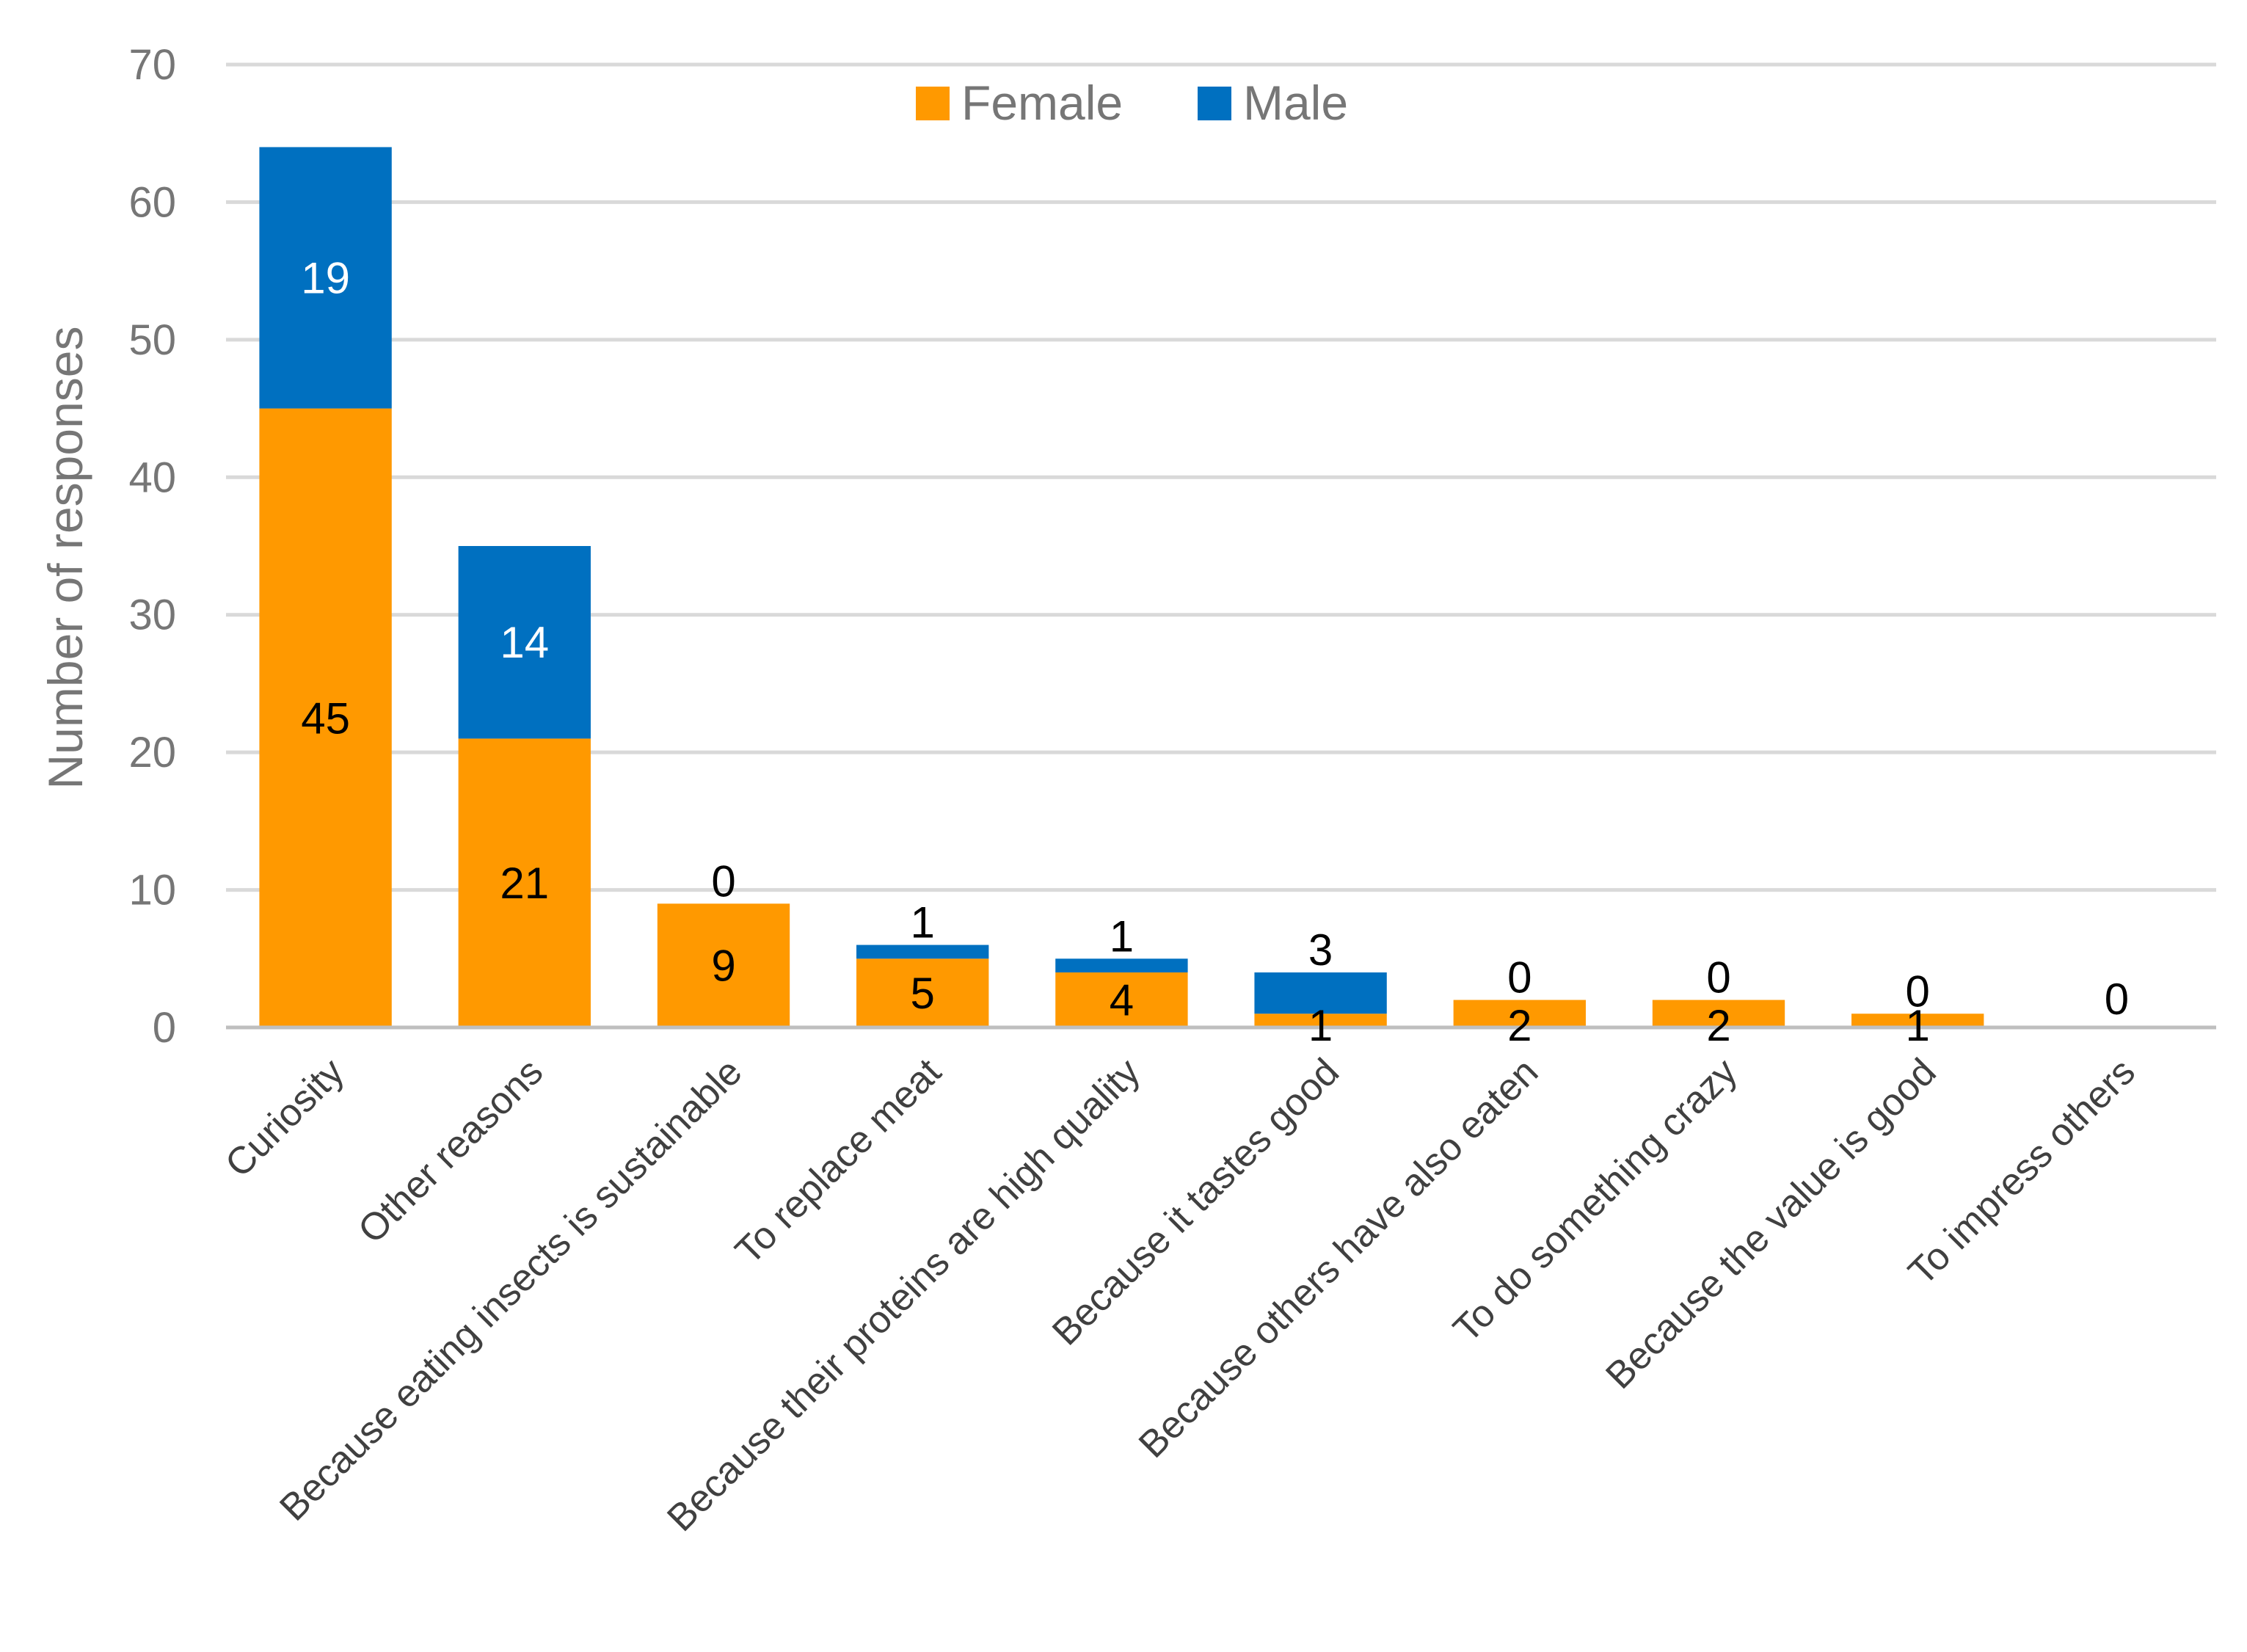 The width and height of the screenshot is (2247, 1652). What do you see at coordinates (1122, 936) in the screenshot?
I see `data-label-male-because-their-proteins-are-high-quality: 1` at bounding box center [1122, 936].